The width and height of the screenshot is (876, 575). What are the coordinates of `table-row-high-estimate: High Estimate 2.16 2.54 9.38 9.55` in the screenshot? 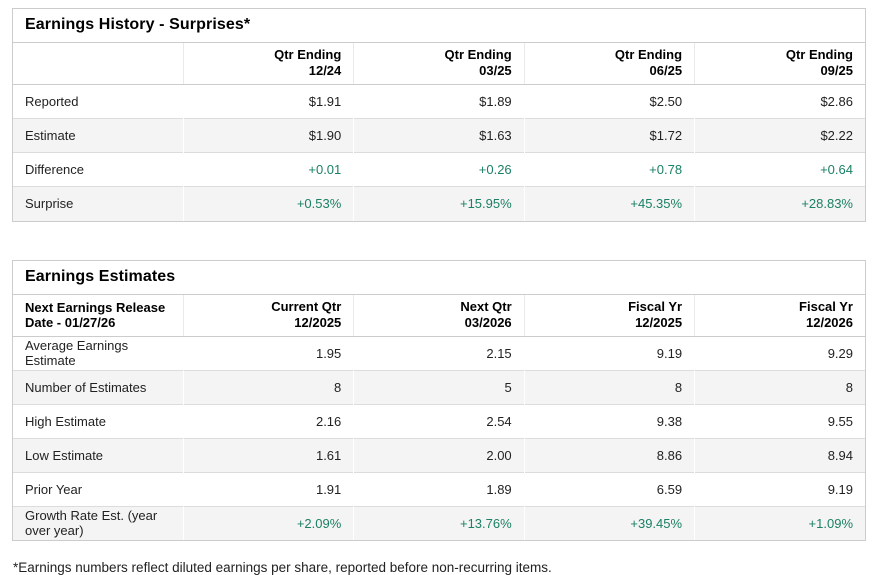 It's located at (439, 420).